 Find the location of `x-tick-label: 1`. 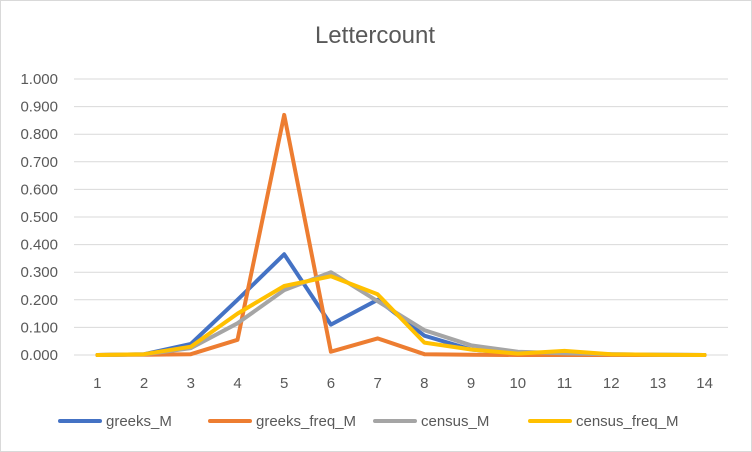

x-tick-label: 1 is located at coordinates (97, 383).